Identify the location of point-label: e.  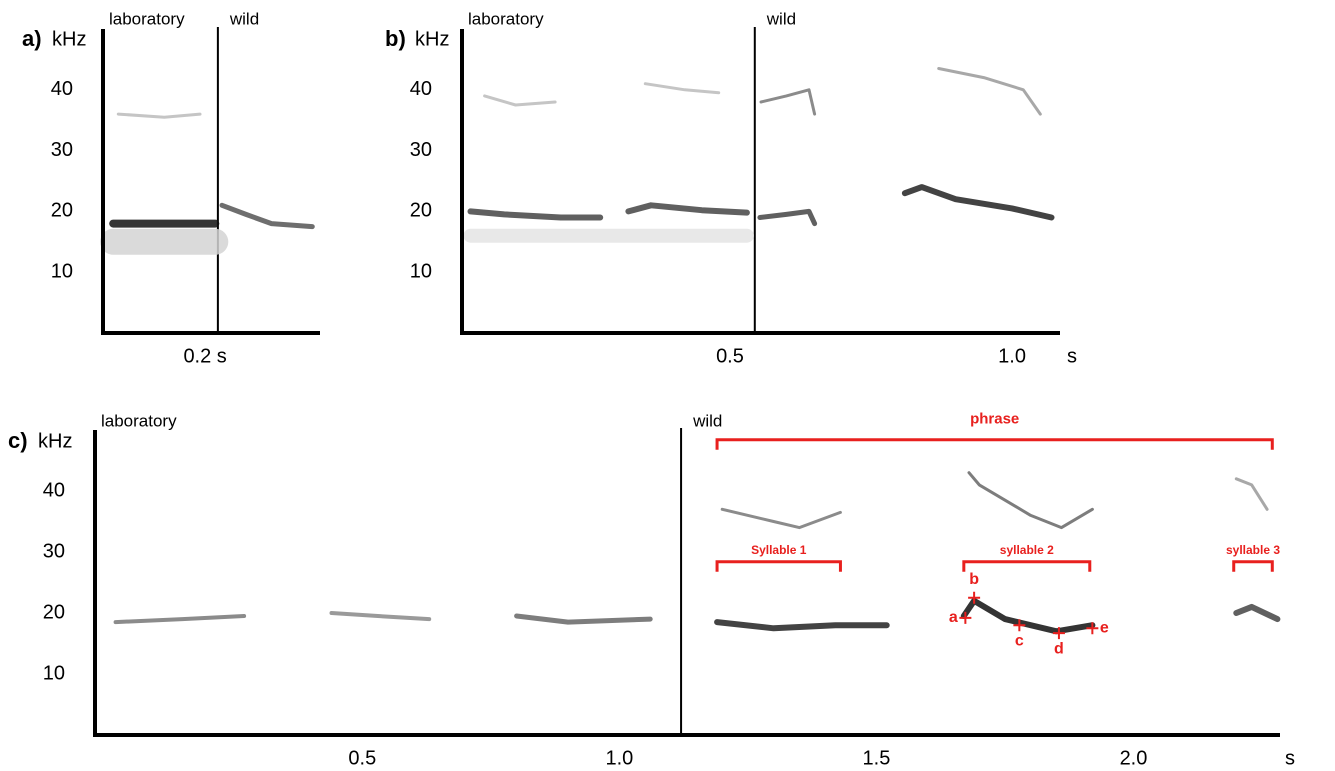
(1104, 627).